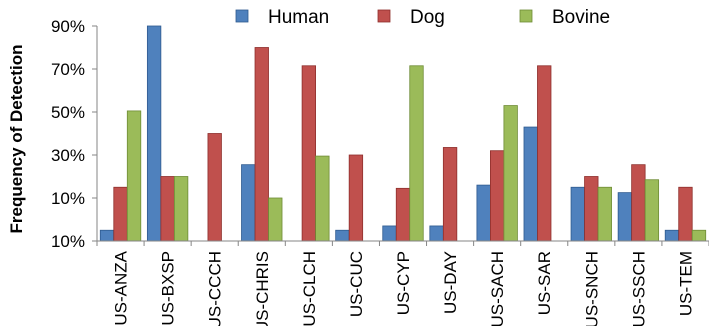  I want to click on bar-bovine-us-bxsp, so click(181, 209).